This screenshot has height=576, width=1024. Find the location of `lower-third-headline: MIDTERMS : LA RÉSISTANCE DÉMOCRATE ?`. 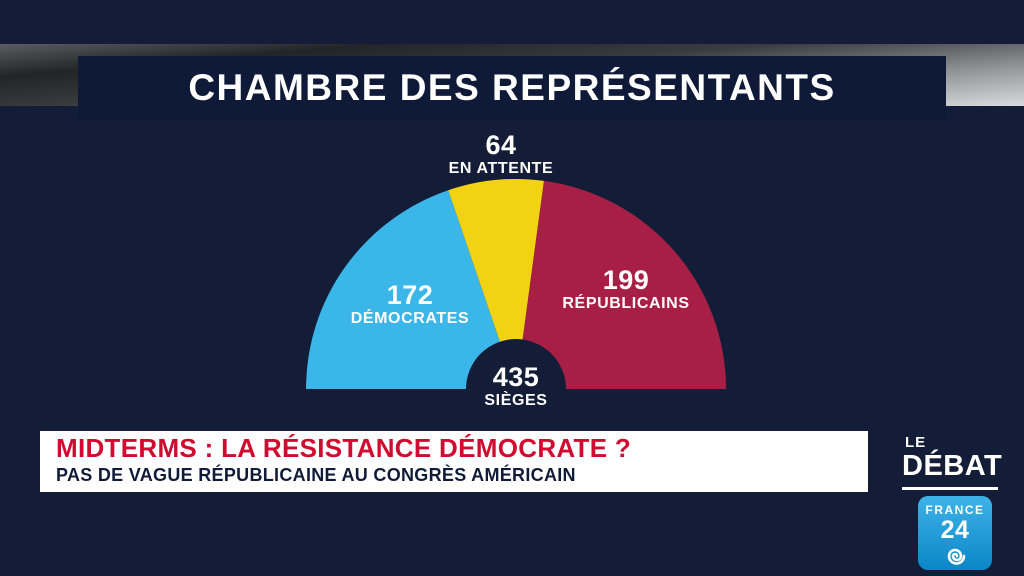

lower-third-headline: MIDTERMS : LA RÉSISTANCE DÉMOCRATE ? is located at coordinates (344, 448).